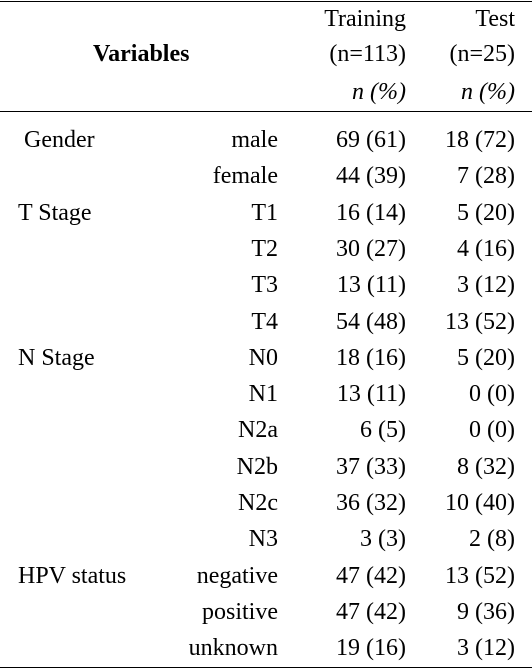 Image resolution: width=532 pixels, height=672 pixels. Describe the element at coordinates (371, 140) in the screenshot. I see `training-value: 69 (61)` at that location.